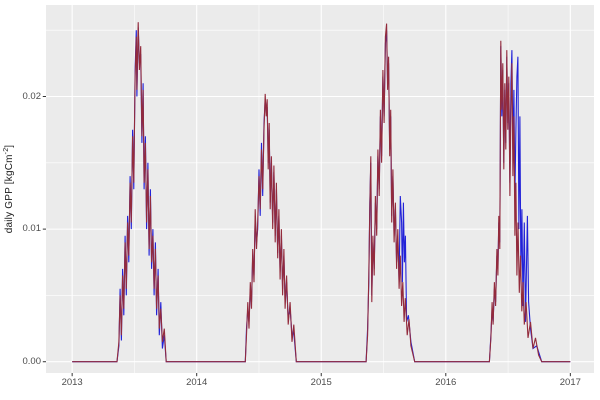 The image size is (600, 400). What do you see at coordinates (10, 146) in the screenshot?
I see `y-axis-title-bracket: ]` at bounding box center [10, 146].